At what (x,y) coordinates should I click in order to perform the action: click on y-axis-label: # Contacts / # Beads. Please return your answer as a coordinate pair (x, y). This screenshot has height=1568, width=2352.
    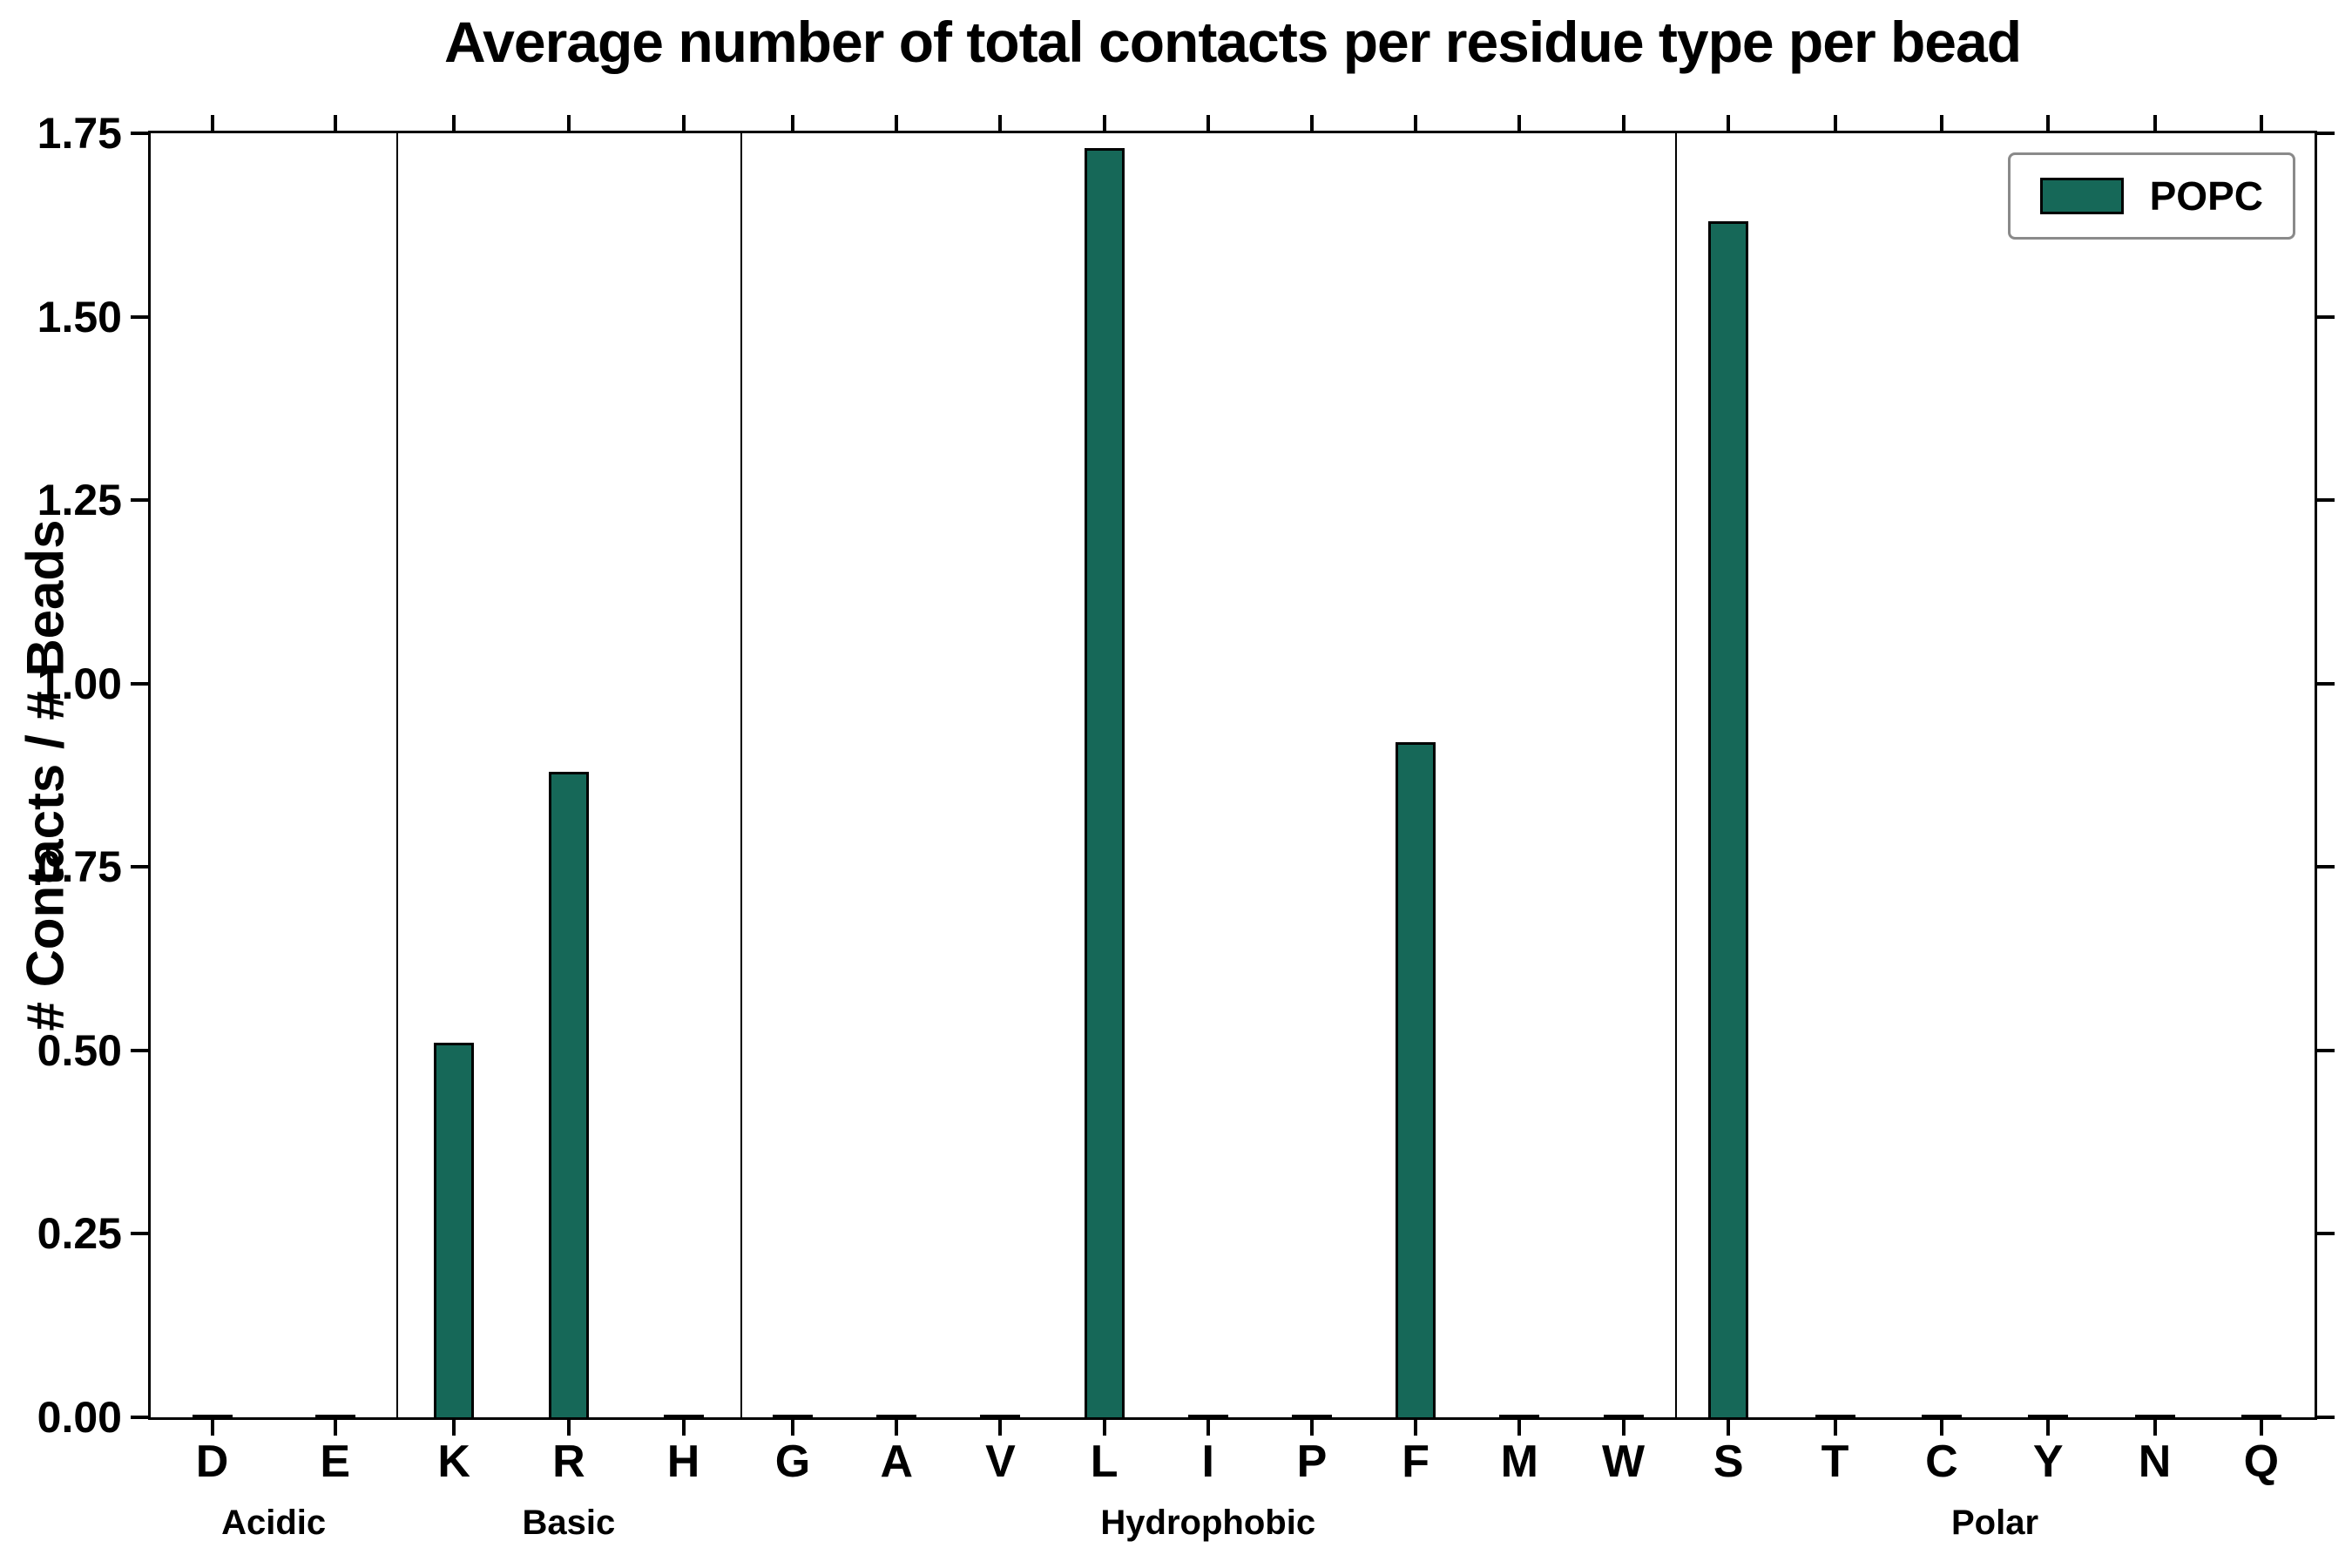
    Looking at the image, I should click on (45, 775).